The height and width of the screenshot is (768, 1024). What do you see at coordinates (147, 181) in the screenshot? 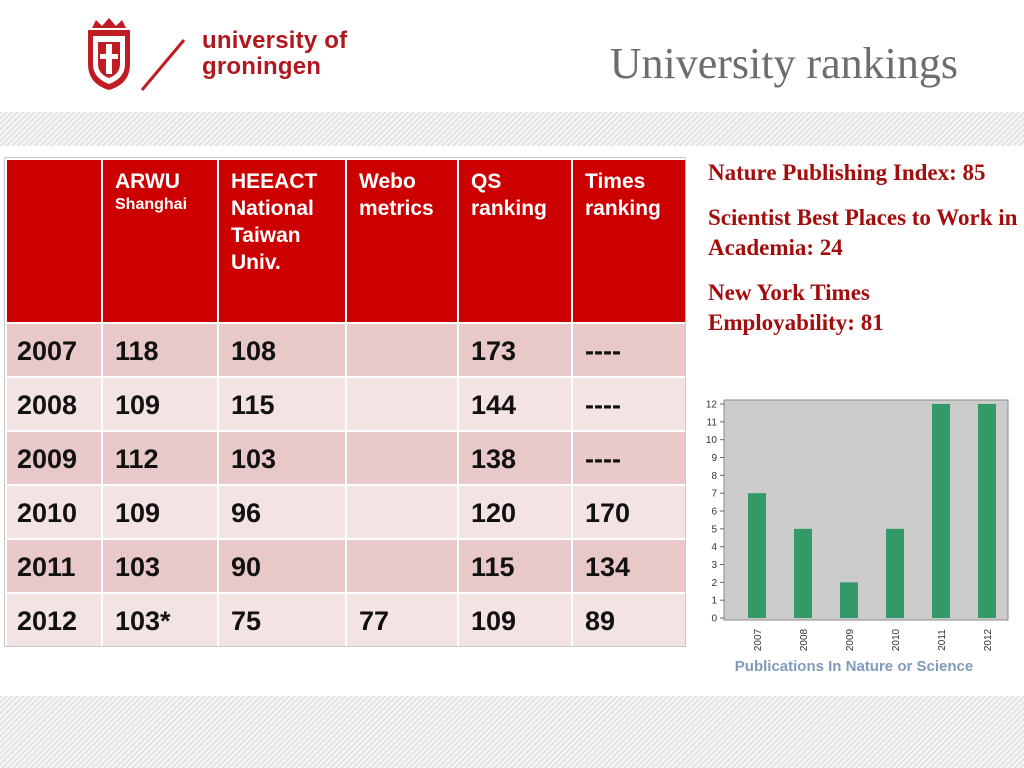
I see `column-header-label: ARWU` at bounding box center [147, 181].